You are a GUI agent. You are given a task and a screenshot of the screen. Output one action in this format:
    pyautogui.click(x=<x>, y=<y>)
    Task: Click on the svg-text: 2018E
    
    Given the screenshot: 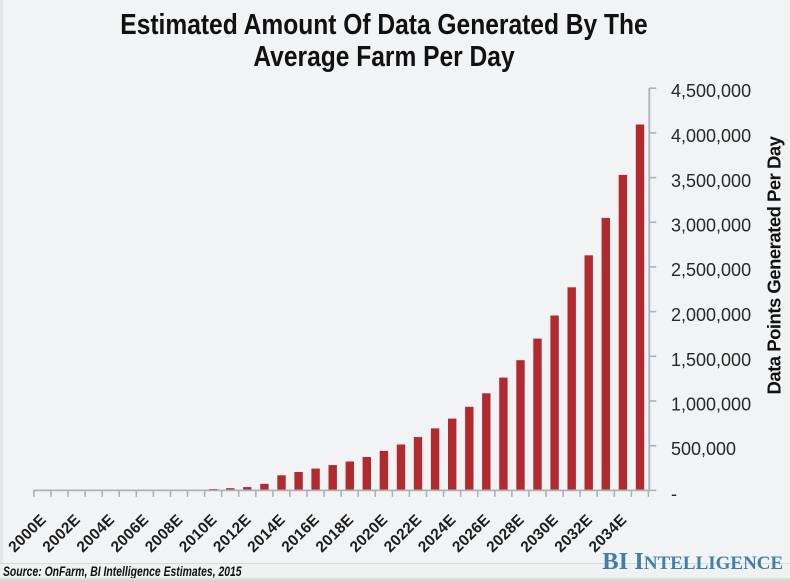 What is the action you would take?
    pyautogui.click(x=335, y=534)
    